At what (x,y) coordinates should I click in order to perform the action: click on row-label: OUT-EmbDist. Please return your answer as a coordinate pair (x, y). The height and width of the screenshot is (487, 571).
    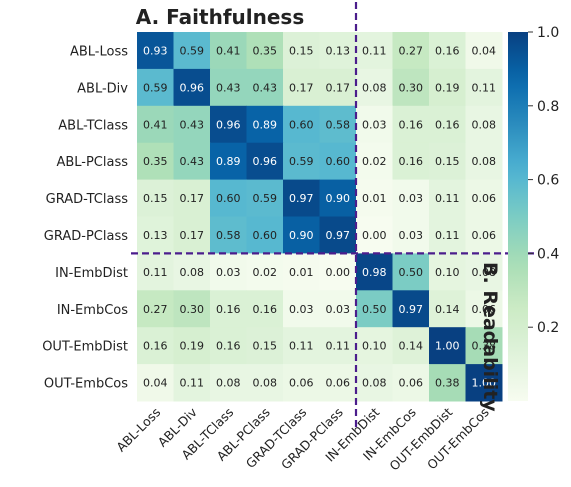
    Looking at the image, I should click on (85, 347).